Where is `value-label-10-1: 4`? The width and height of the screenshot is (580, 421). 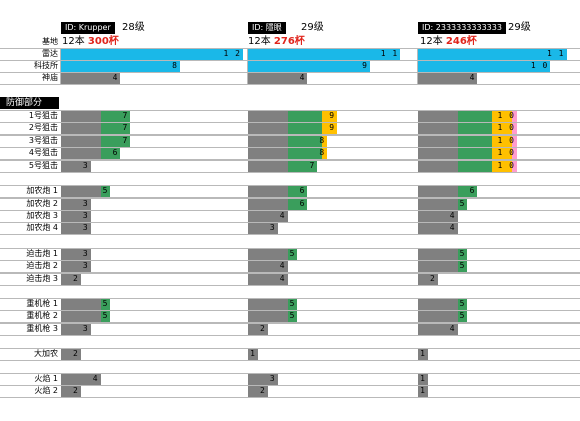 value-label-10-1: 4 is located at coordinates (282, 215).